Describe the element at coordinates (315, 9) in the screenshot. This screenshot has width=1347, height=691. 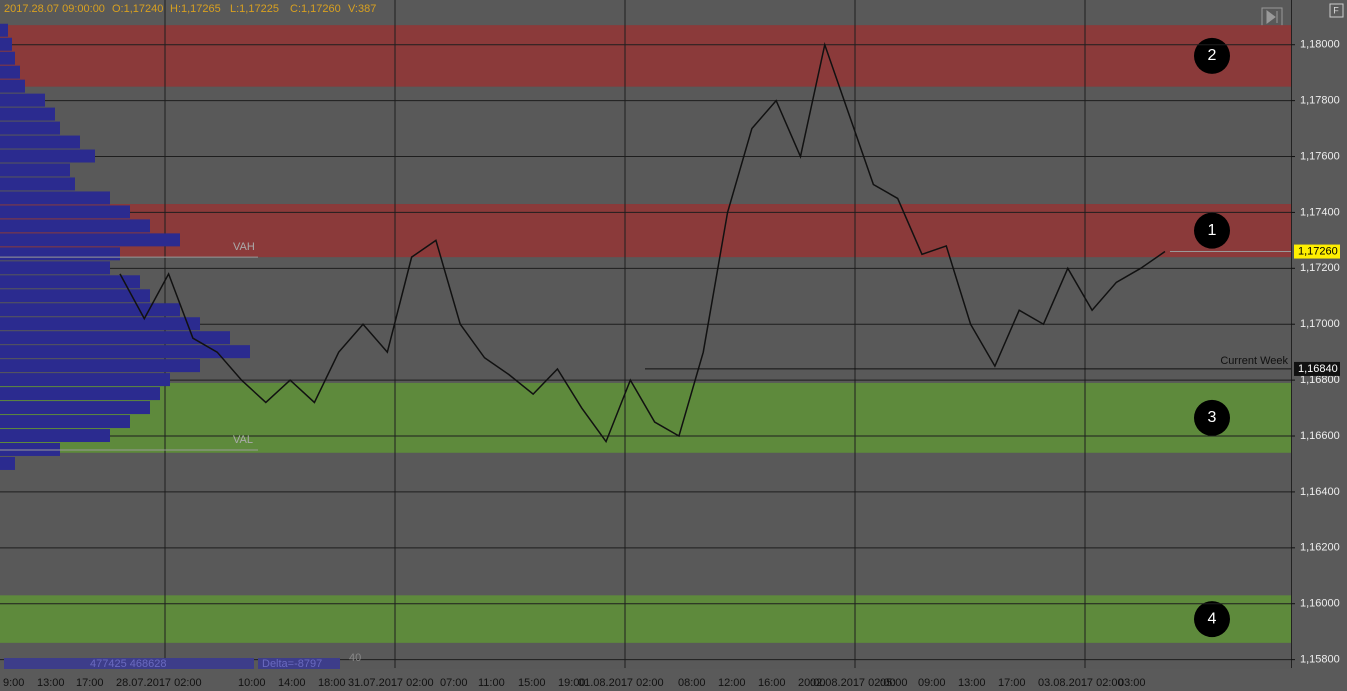
I see `header-close: C:1,17260` at that location.